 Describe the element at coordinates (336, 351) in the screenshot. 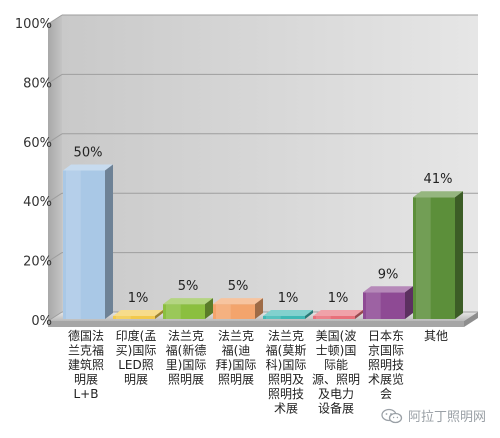

I see `x-tick-label: 士顿)国` at that location.